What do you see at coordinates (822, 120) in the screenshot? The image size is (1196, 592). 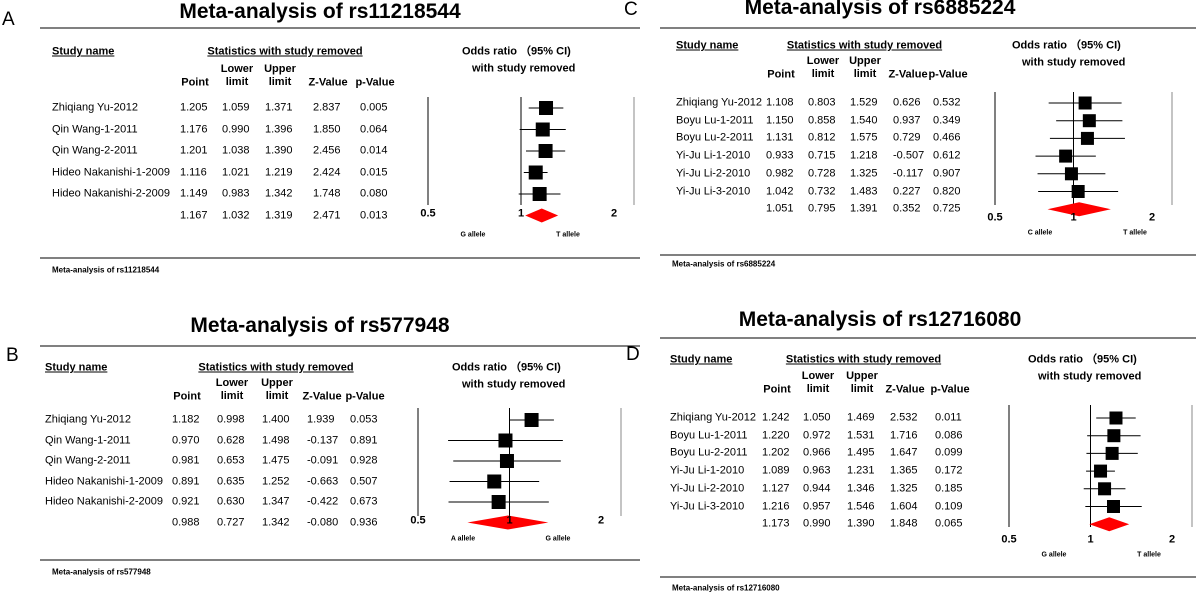 I see `cell: 0.858` at bounding box center [822, 120].